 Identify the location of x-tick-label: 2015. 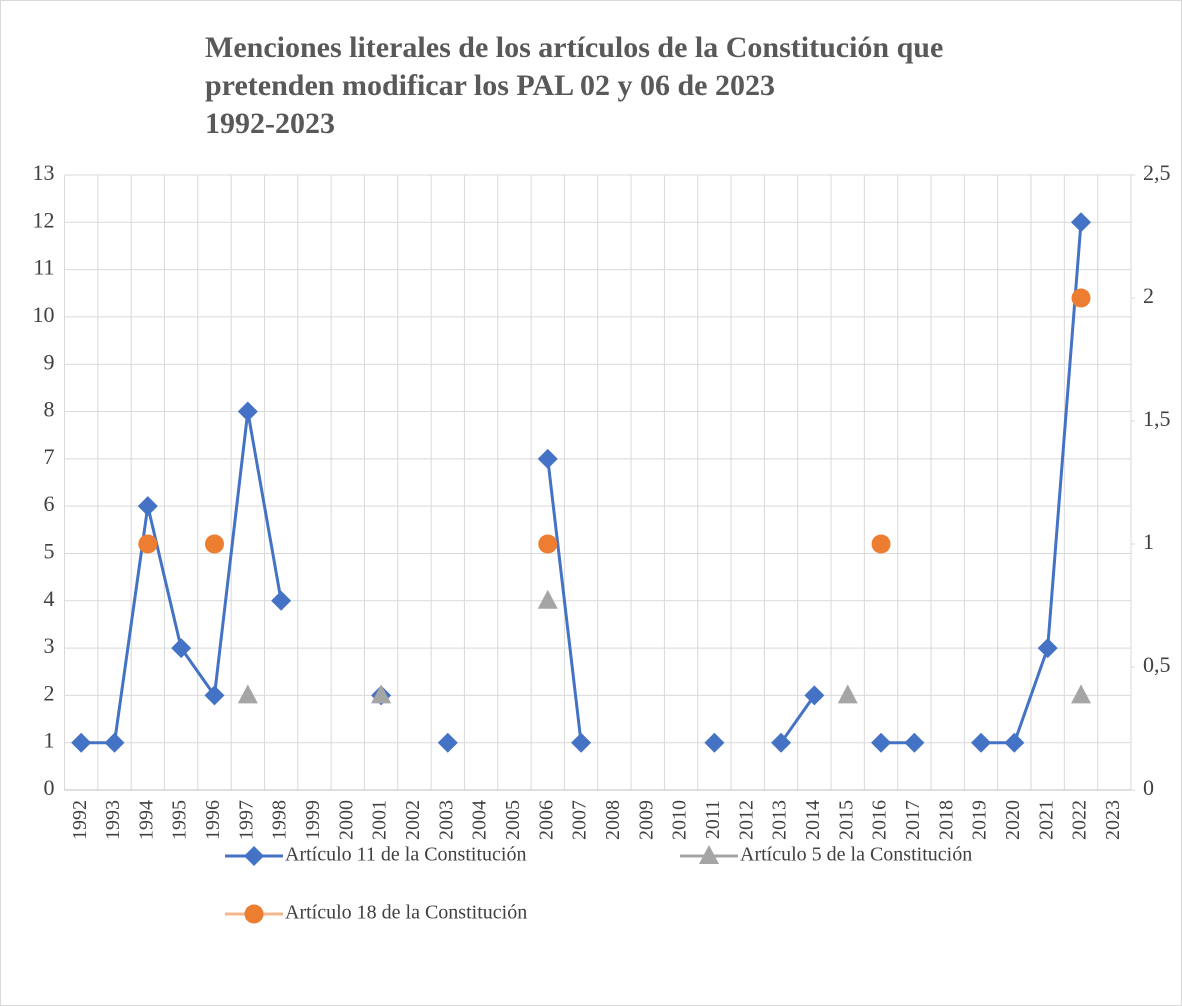
(846, 820).